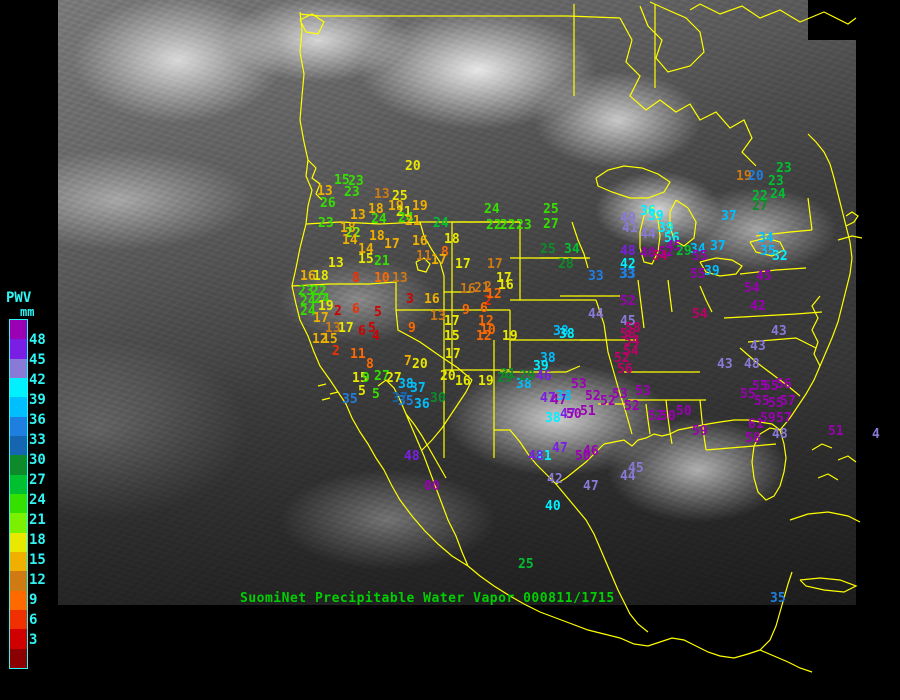 This screenshot has width=900, height=700. What do you see at coordinates (648, 419) in the screenshot?
I see `state-border-la-ms` at bounding box center [648, 419].